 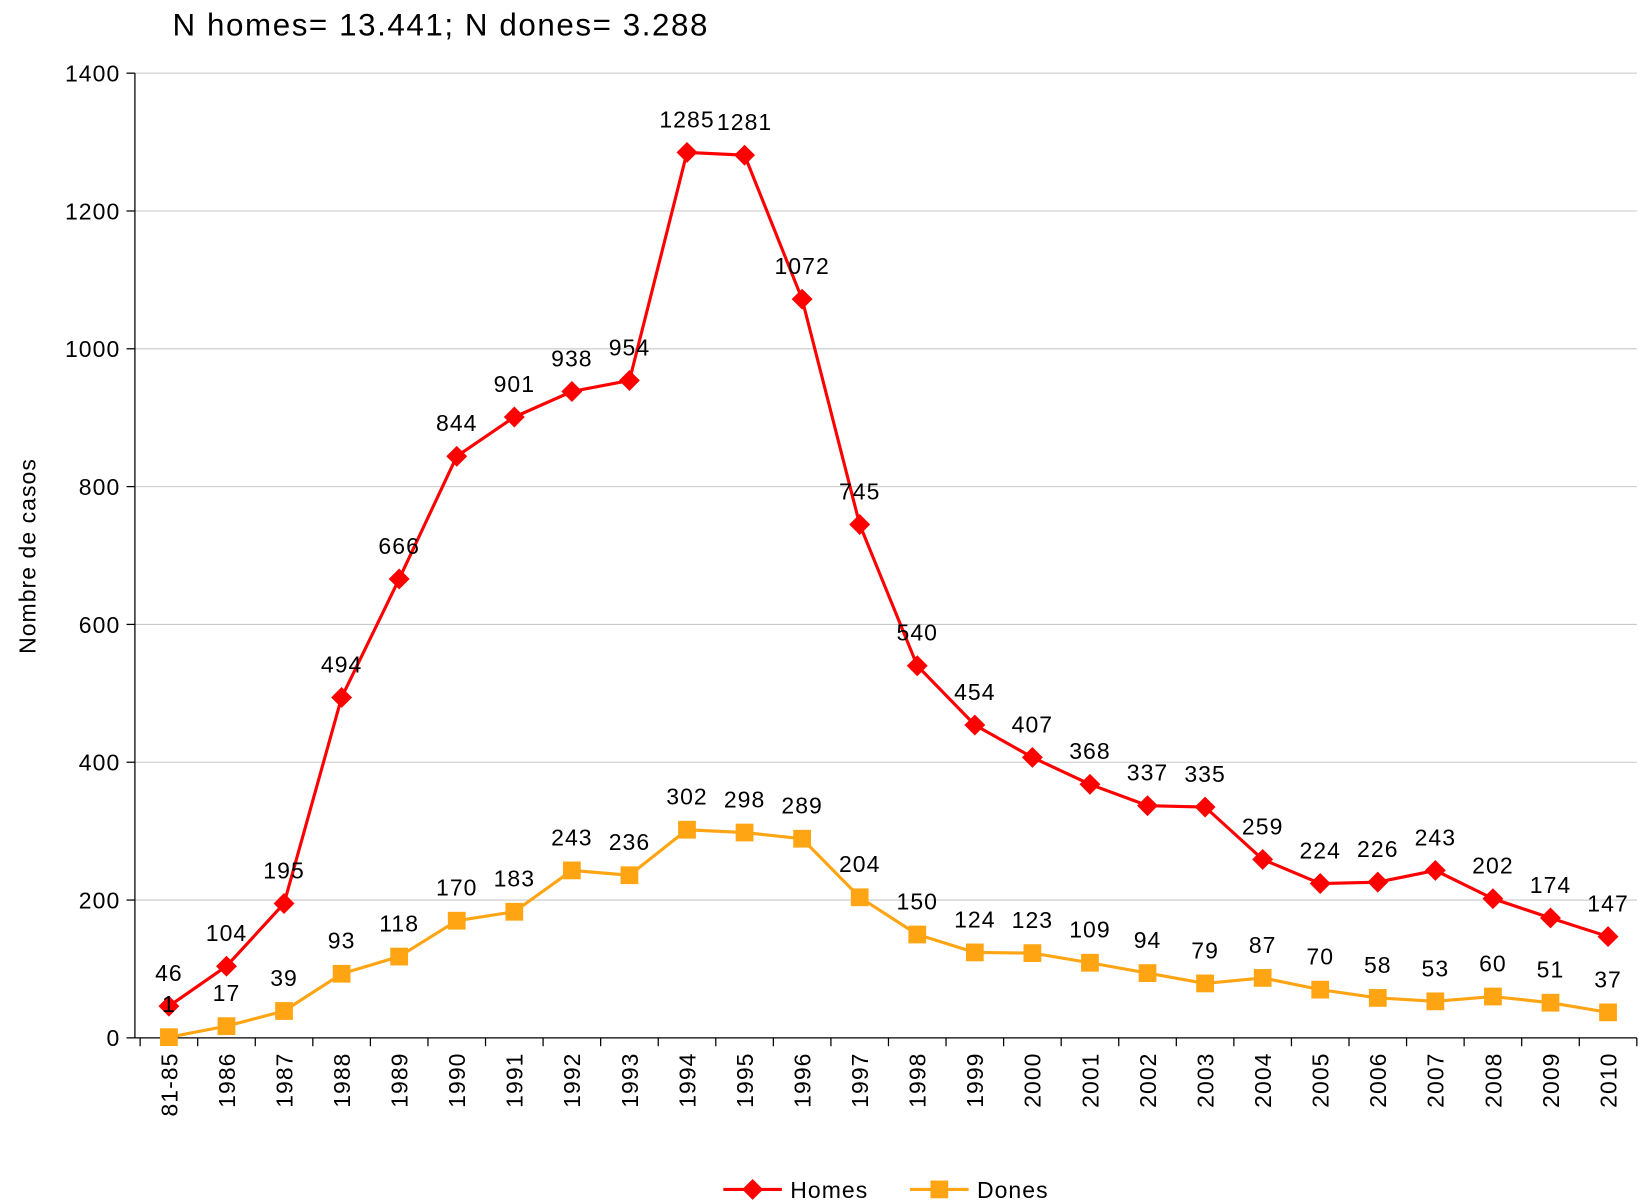 What do you see at coordinates (169, 973) in the screenshot?
I see `data-label: 46` at bounding box center [169, 973].